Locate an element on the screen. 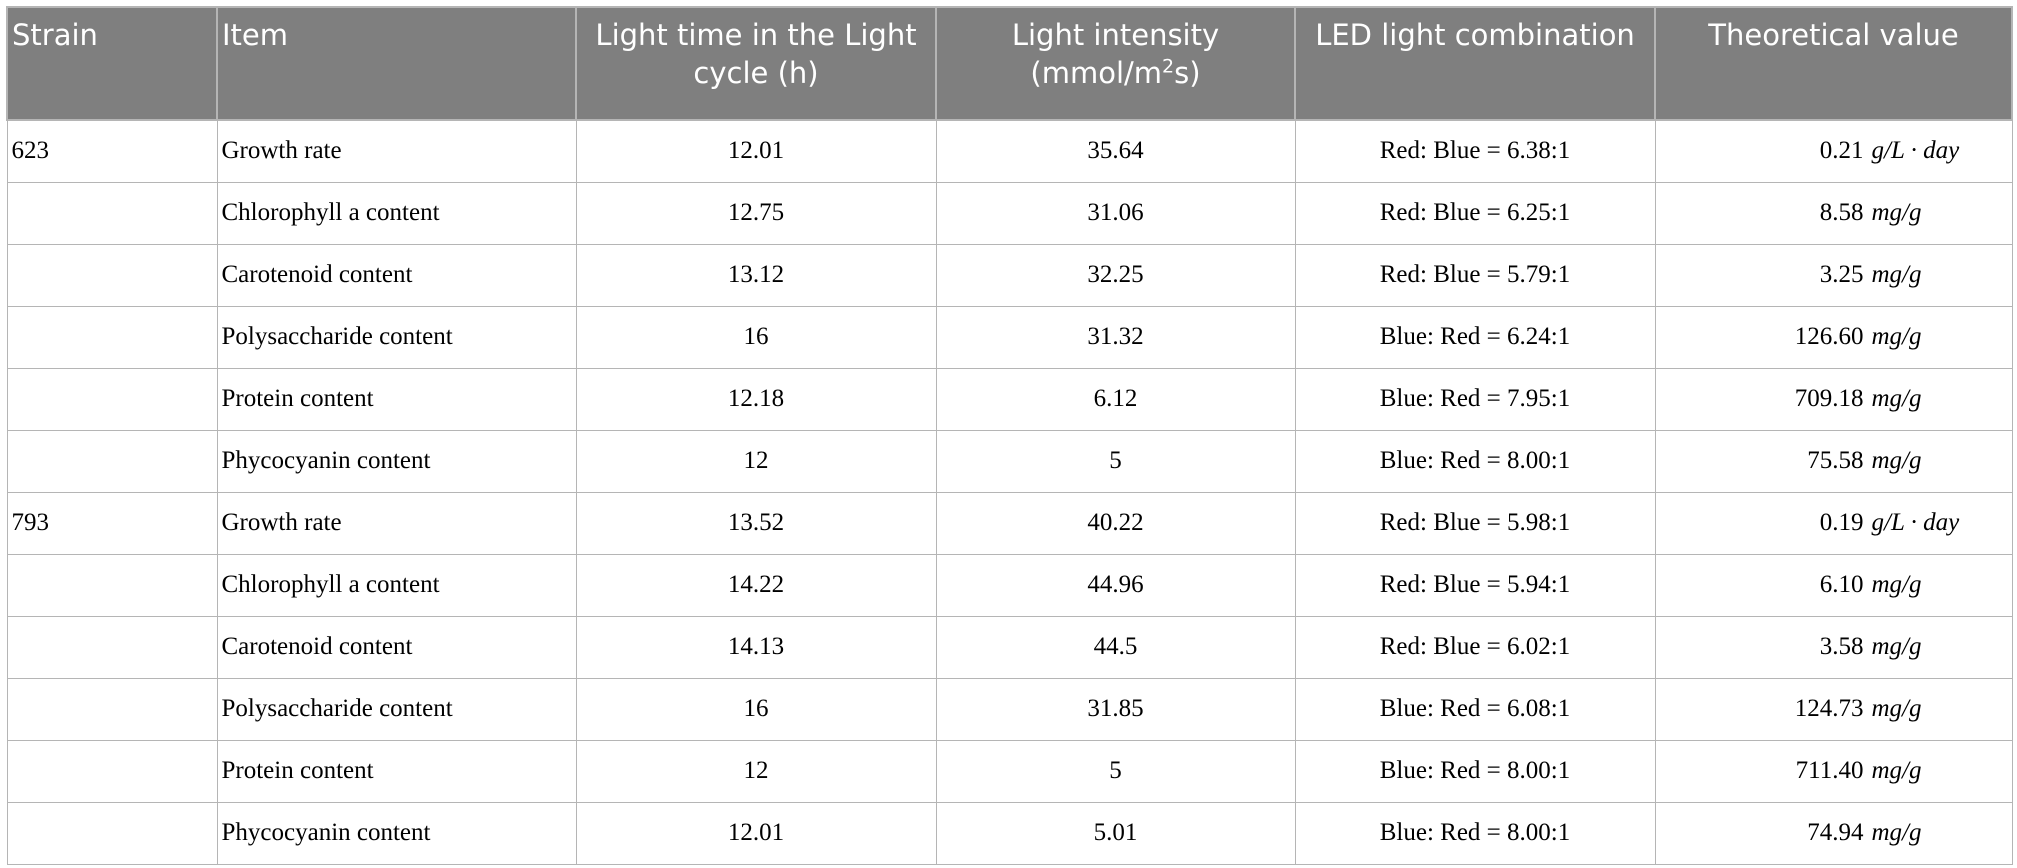  led: Red: Blue = 6.25:1 is located at coordinates (1475, 212).